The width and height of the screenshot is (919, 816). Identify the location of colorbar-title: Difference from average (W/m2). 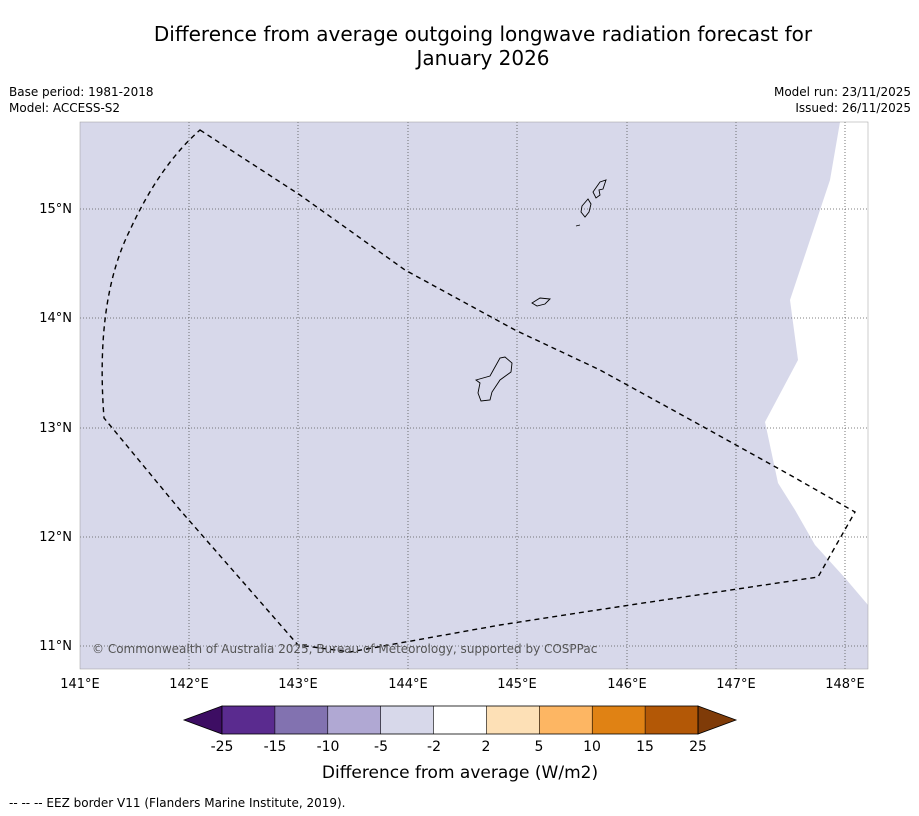
(460, 773).